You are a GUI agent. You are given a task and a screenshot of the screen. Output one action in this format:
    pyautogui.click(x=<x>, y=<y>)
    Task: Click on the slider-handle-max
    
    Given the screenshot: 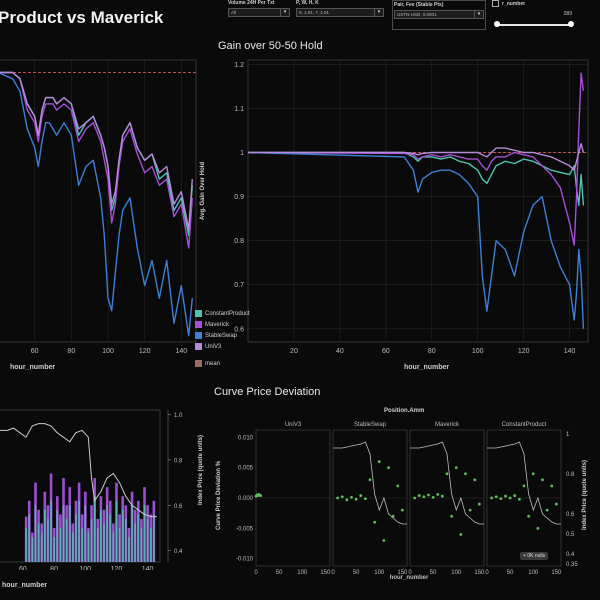 What is the action you would take?
    pyautogui.click(x=571, y=24)
    